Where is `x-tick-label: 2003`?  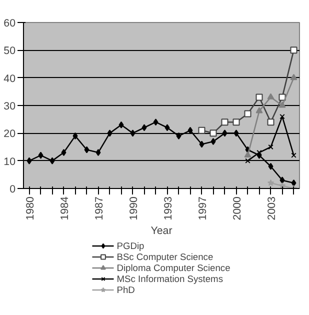
x-tick-label: 2003 is located at coordinates (272, 208).